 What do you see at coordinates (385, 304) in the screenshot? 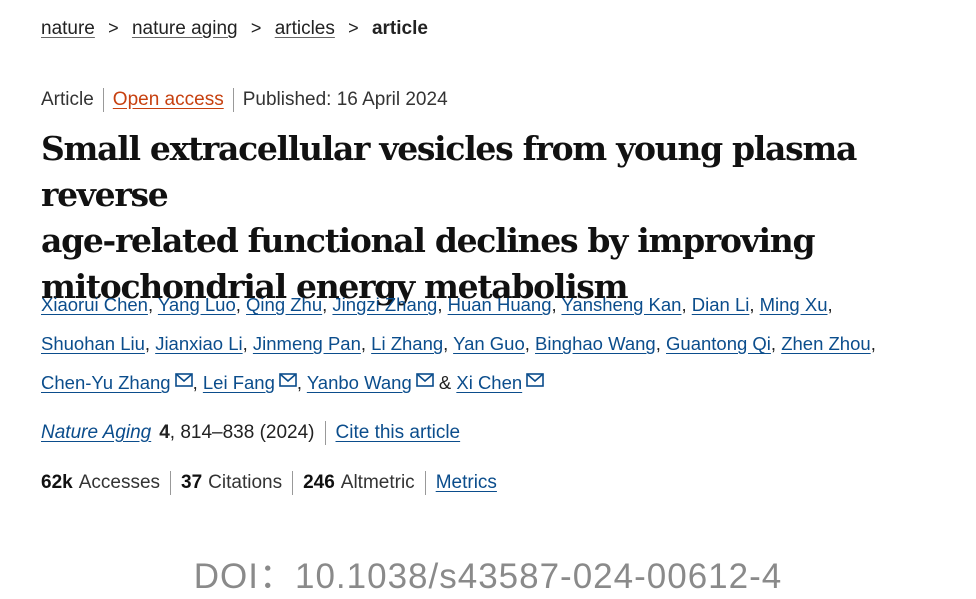
I see `author-link: Jingzi Zhang` at bounding box center [385, 304].